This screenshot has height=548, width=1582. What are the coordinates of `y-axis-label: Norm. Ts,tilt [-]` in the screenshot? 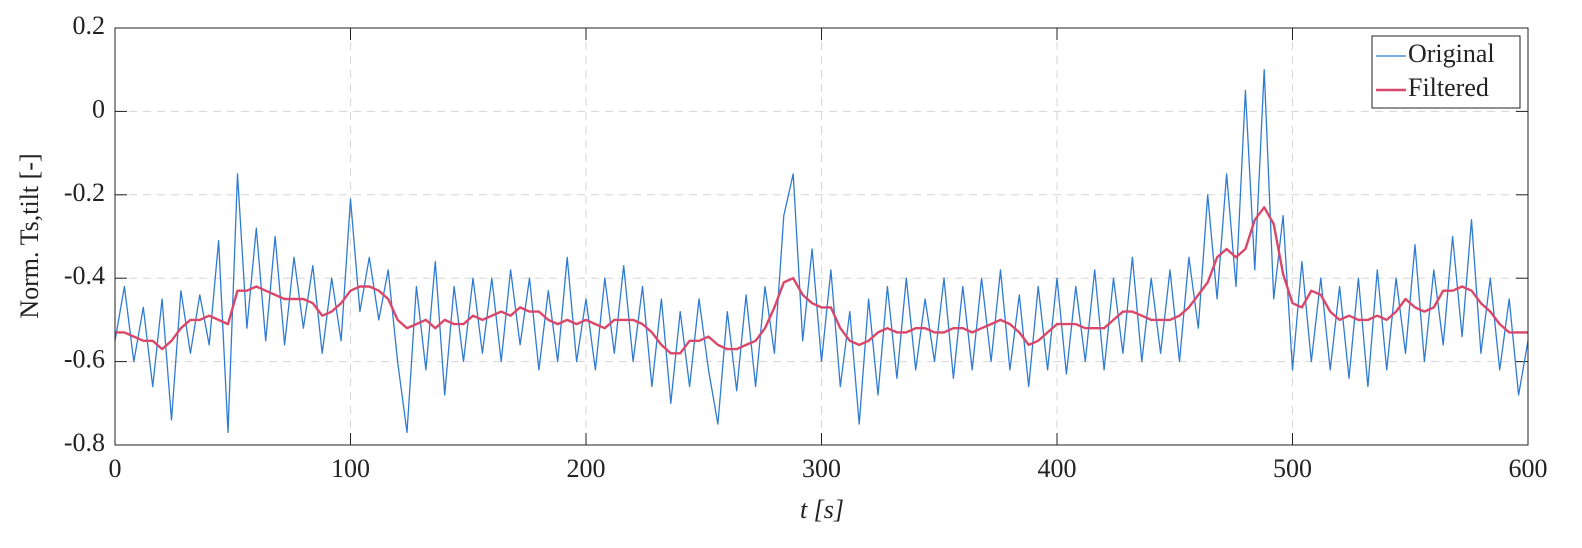 It's located at (29, 235).